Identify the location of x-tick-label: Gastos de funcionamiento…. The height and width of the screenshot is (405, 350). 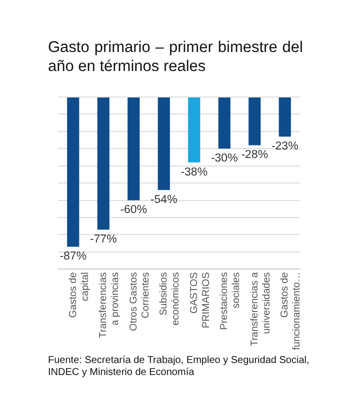
(291, 311).